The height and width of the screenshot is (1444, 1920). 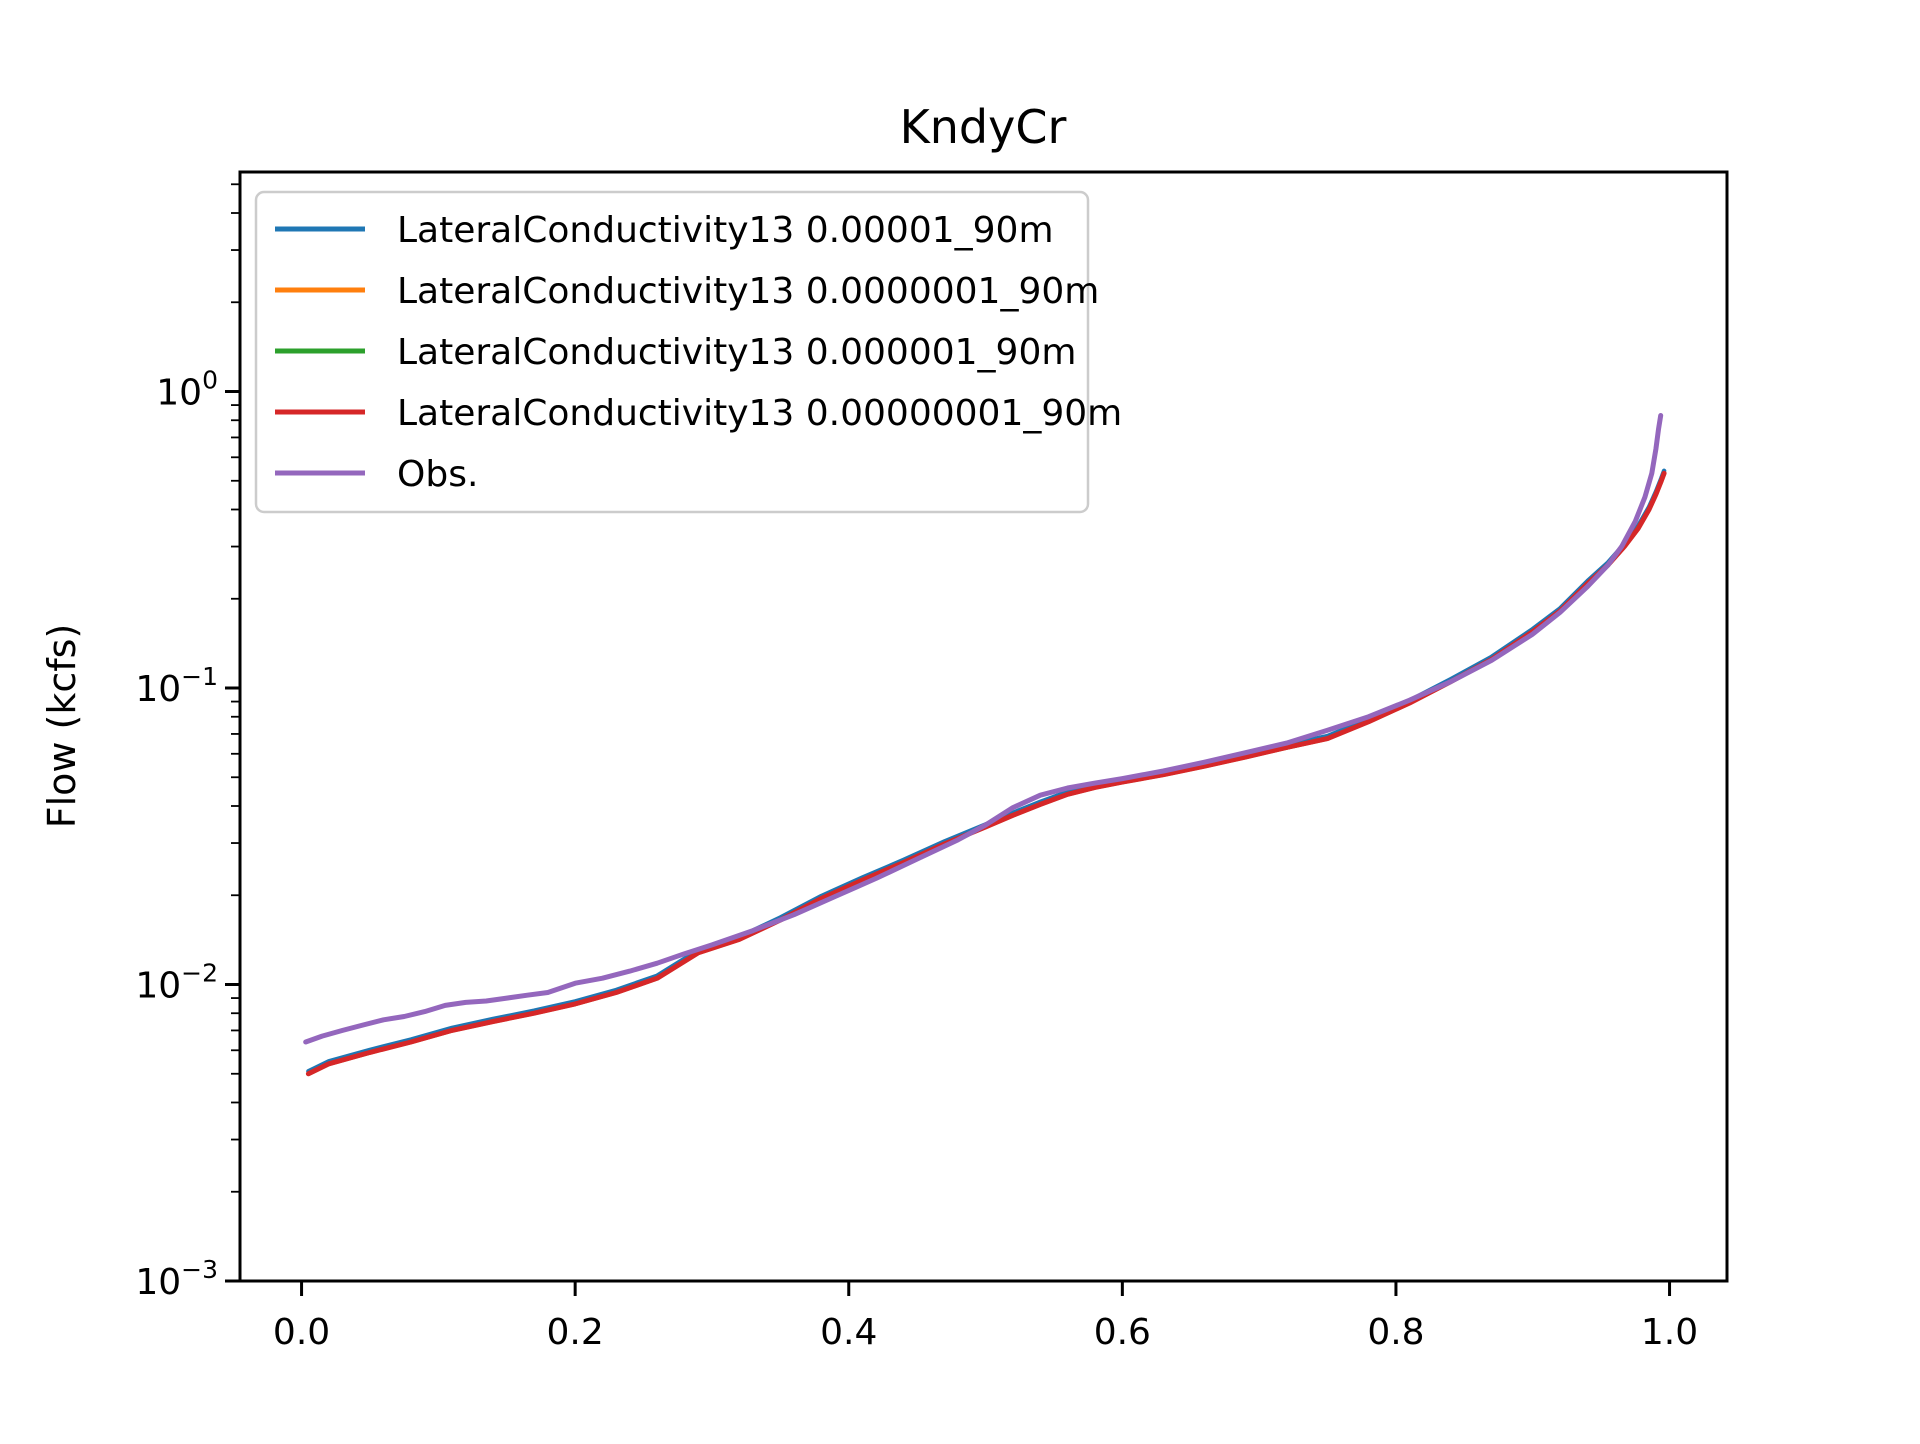 I want to click on legend-label: LateralConductivity13 0.000001_90m, so click(x=736, y=352).